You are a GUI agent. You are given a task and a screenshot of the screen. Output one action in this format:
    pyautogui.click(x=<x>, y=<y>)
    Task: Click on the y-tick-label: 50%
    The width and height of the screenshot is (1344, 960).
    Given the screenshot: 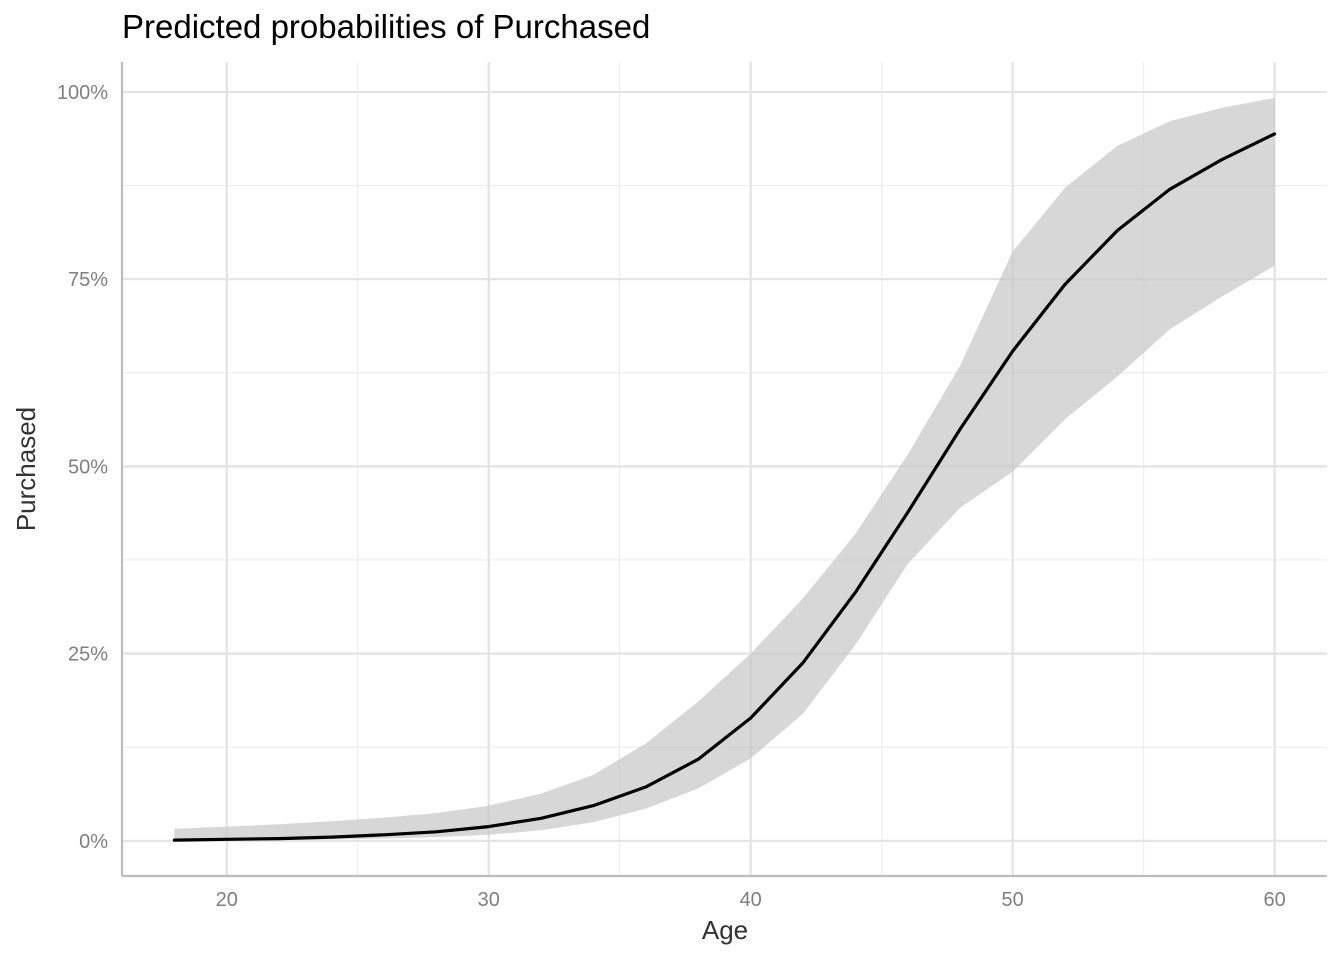 What is the action you would take?
    pyautogui.click(x=88, y=467)
    